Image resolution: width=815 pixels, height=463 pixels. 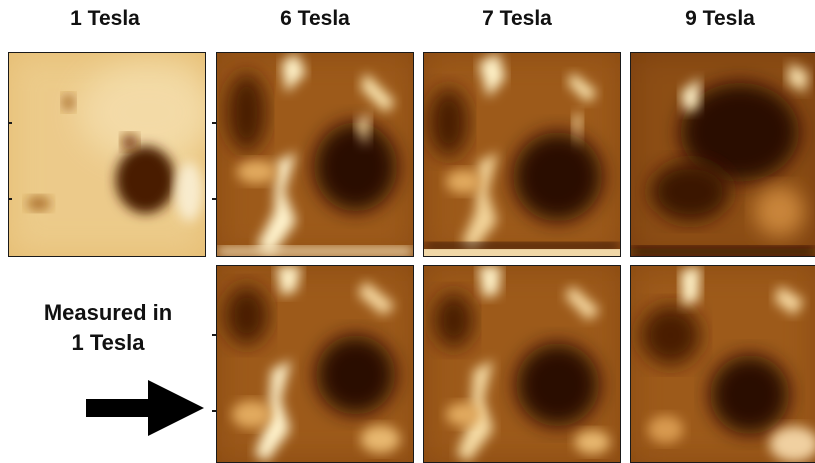 What do you see at coordinates (315, 154) in the screenshot?
I see `afm-image-6-tesla-top` at bounding box center [315, 154].